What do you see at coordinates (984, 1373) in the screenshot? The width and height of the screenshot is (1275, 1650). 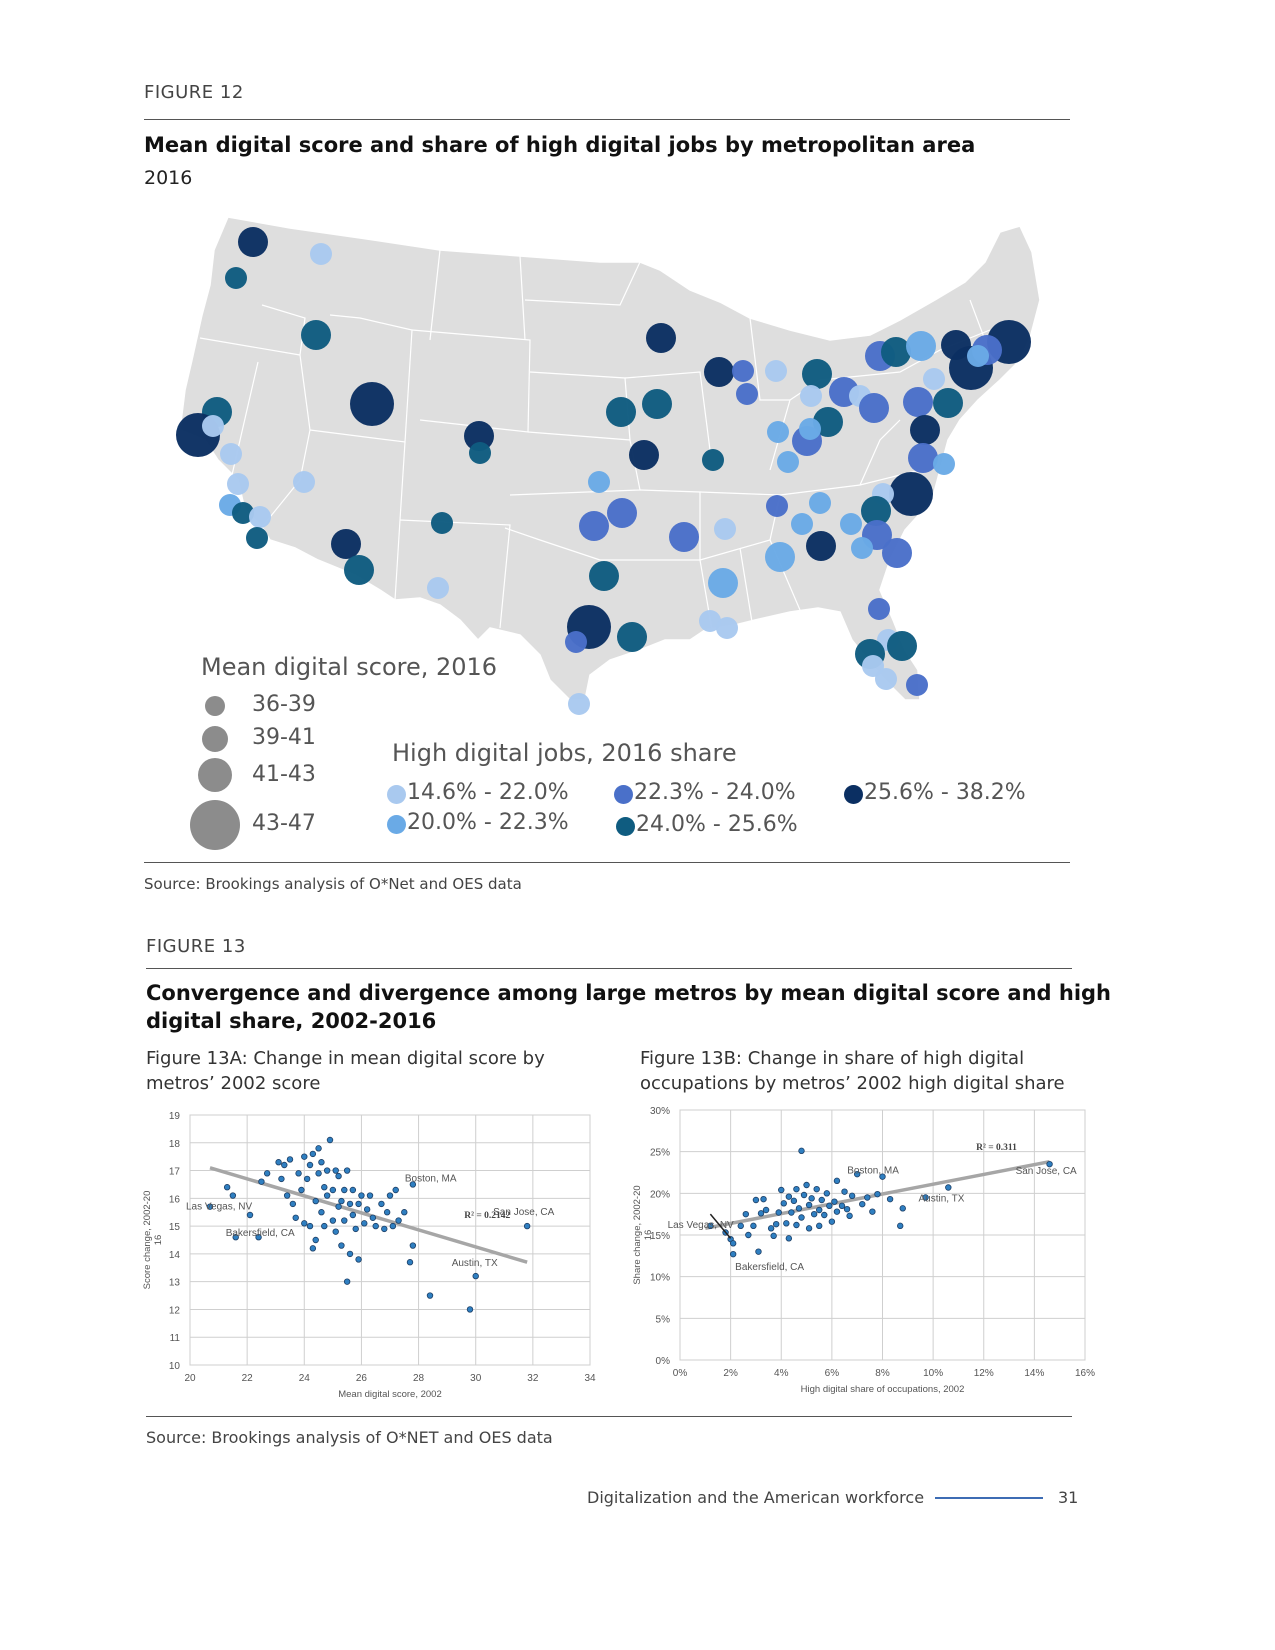 I see `x-tick-label: 12%` at bounding box center [984, 1373].